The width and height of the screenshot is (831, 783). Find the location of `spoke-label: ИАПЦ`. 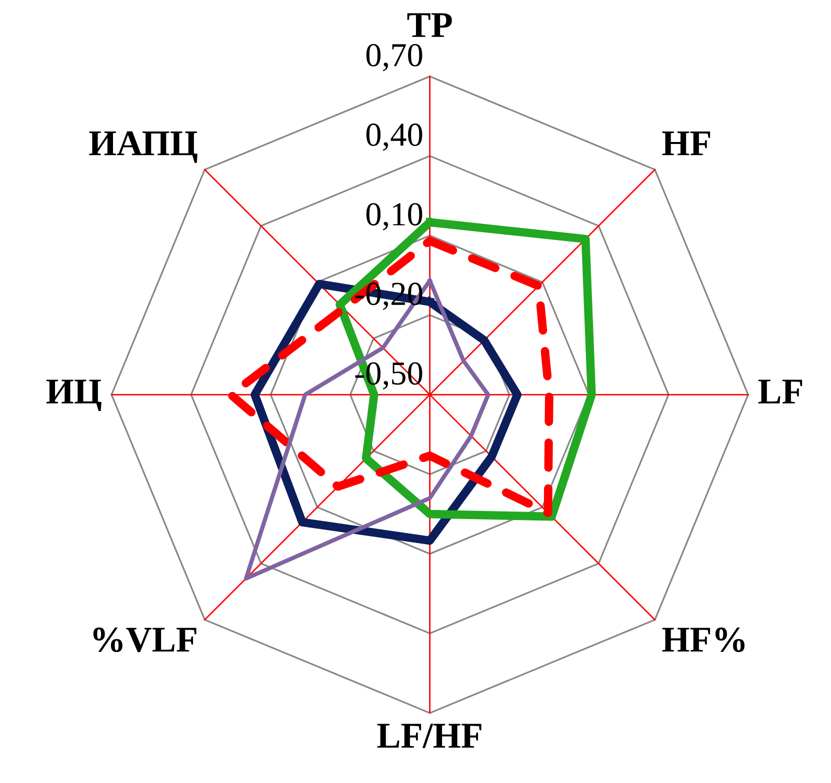

spoke-label: ИАПЦ is located at coordinates (143, 147).